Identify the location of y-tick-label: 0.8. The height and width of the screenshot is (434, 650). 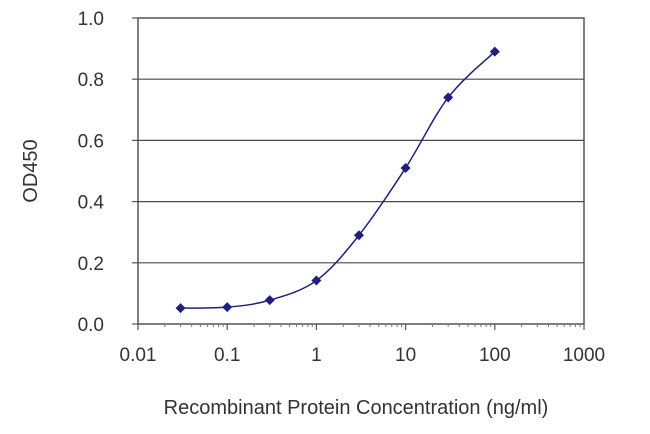
(91, 80).